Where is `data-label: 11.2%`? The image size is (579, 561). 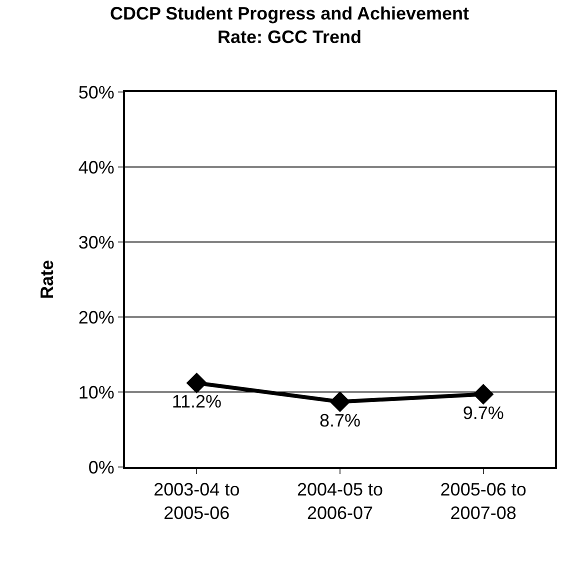
data-label: 11.2% is located at coordinates (197, 402).